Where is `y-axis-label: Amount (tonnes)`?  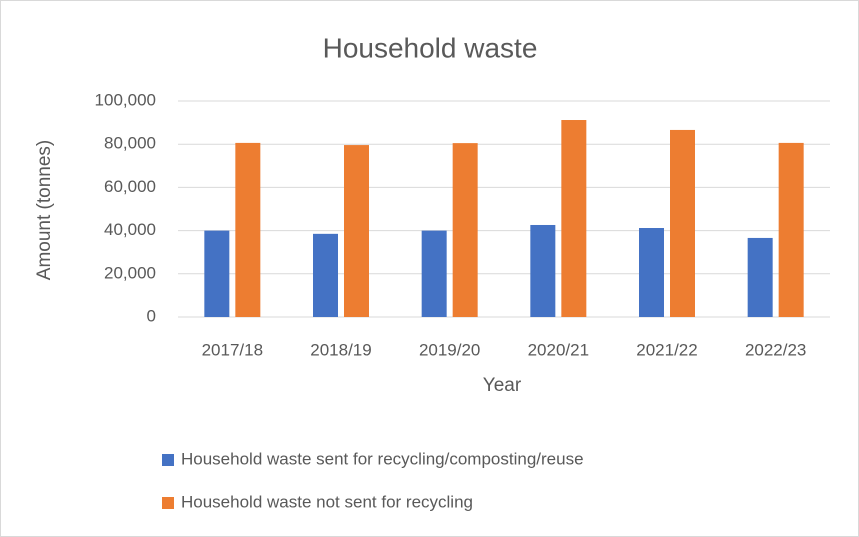
y-axis-label: Amount (tonnes) is located at coordinates (44, 210).